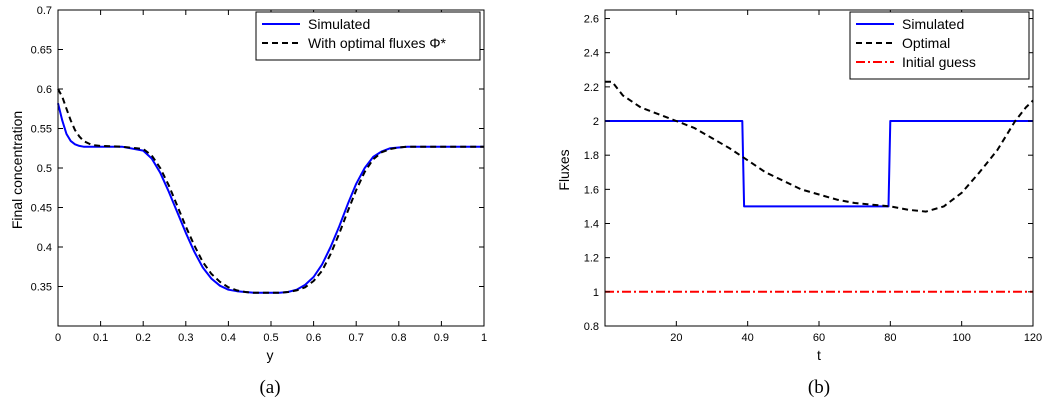 The width and height of the screenshot is (1046, 408). What do you see at coordinates (819, 355) in the screenshot?
I see `chart-b-xlabel: t` at bounding box center [819, 355].